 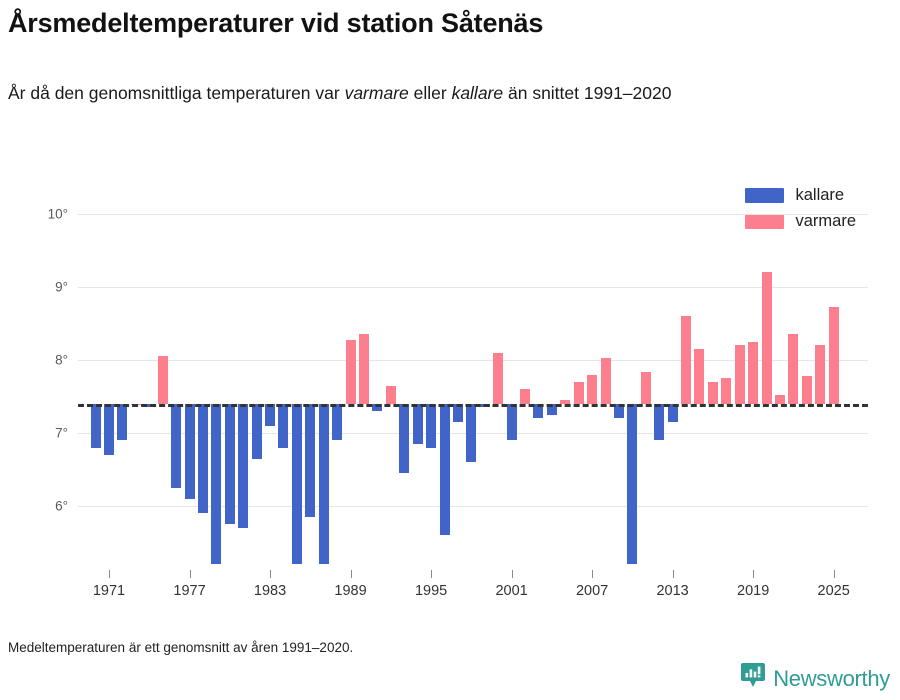 I want to click on x-axis-tick-label: 2001, so click(x=511, y=591).